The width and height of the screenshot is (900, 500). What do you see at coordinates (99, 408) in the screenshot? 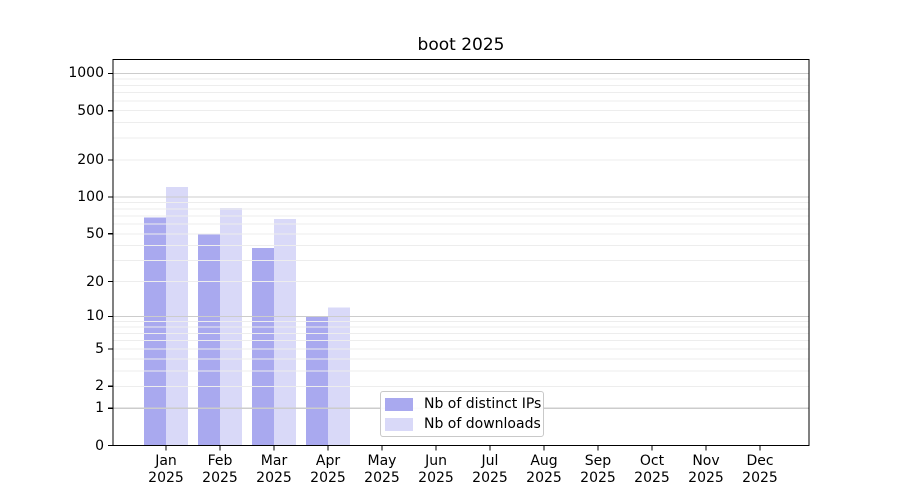
I see `y-tick-label: 1` at bounding box center [99, 408].